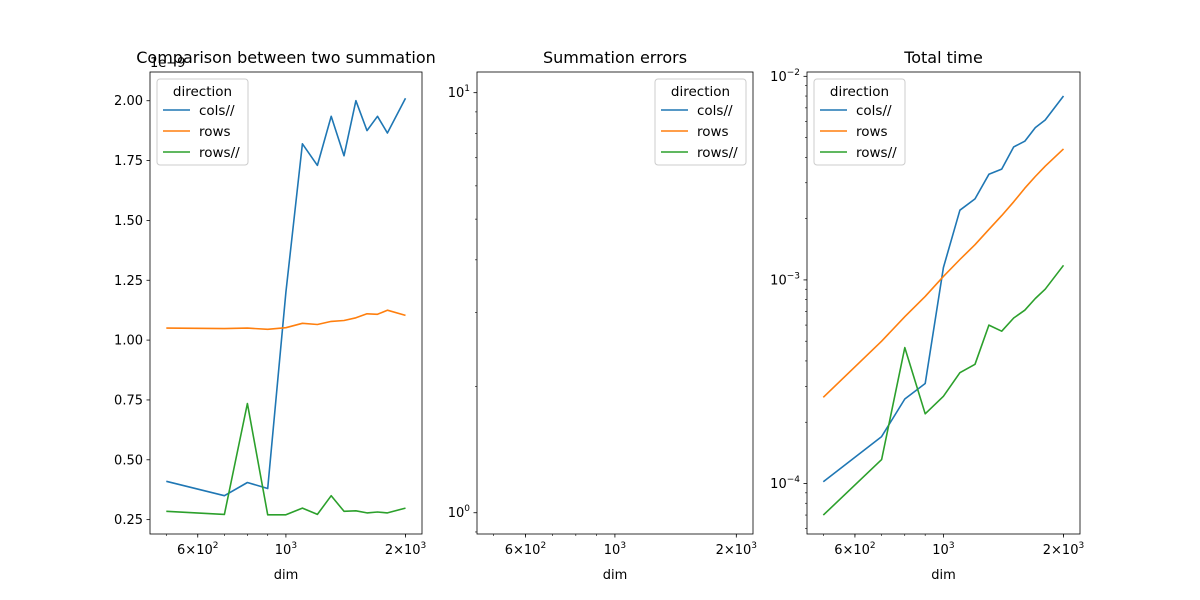  I want to click on y-tick-label: 1.00, so click(128, 341).